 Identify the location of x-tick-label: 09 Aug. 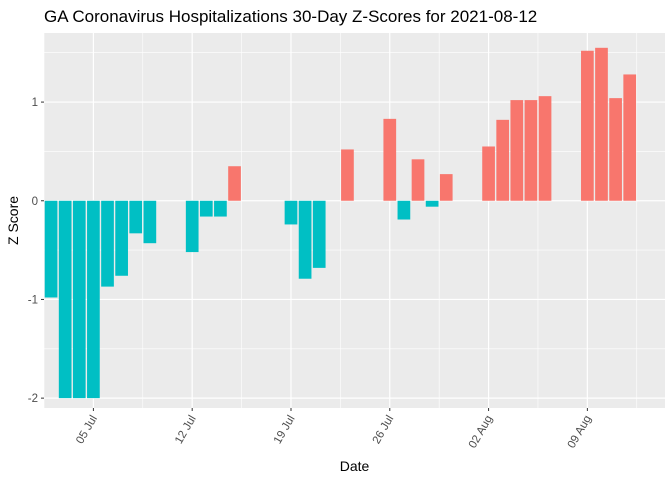
(580, 432).